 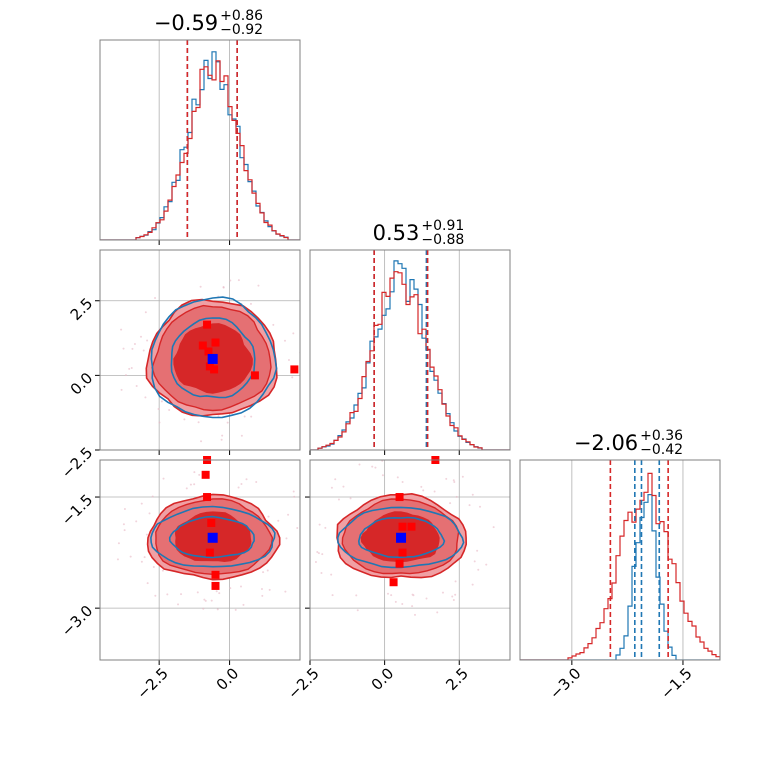 I want to click on title-lower-error-2: −0.42, so click(x=661, y=450).